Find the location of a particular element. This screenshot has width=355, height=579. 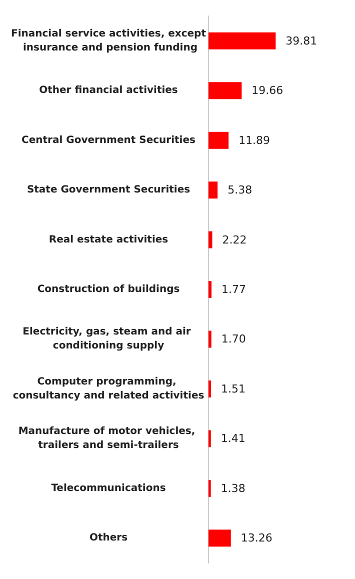

y-tick-label: Central Government Securities is located at coordinates (109, 140).